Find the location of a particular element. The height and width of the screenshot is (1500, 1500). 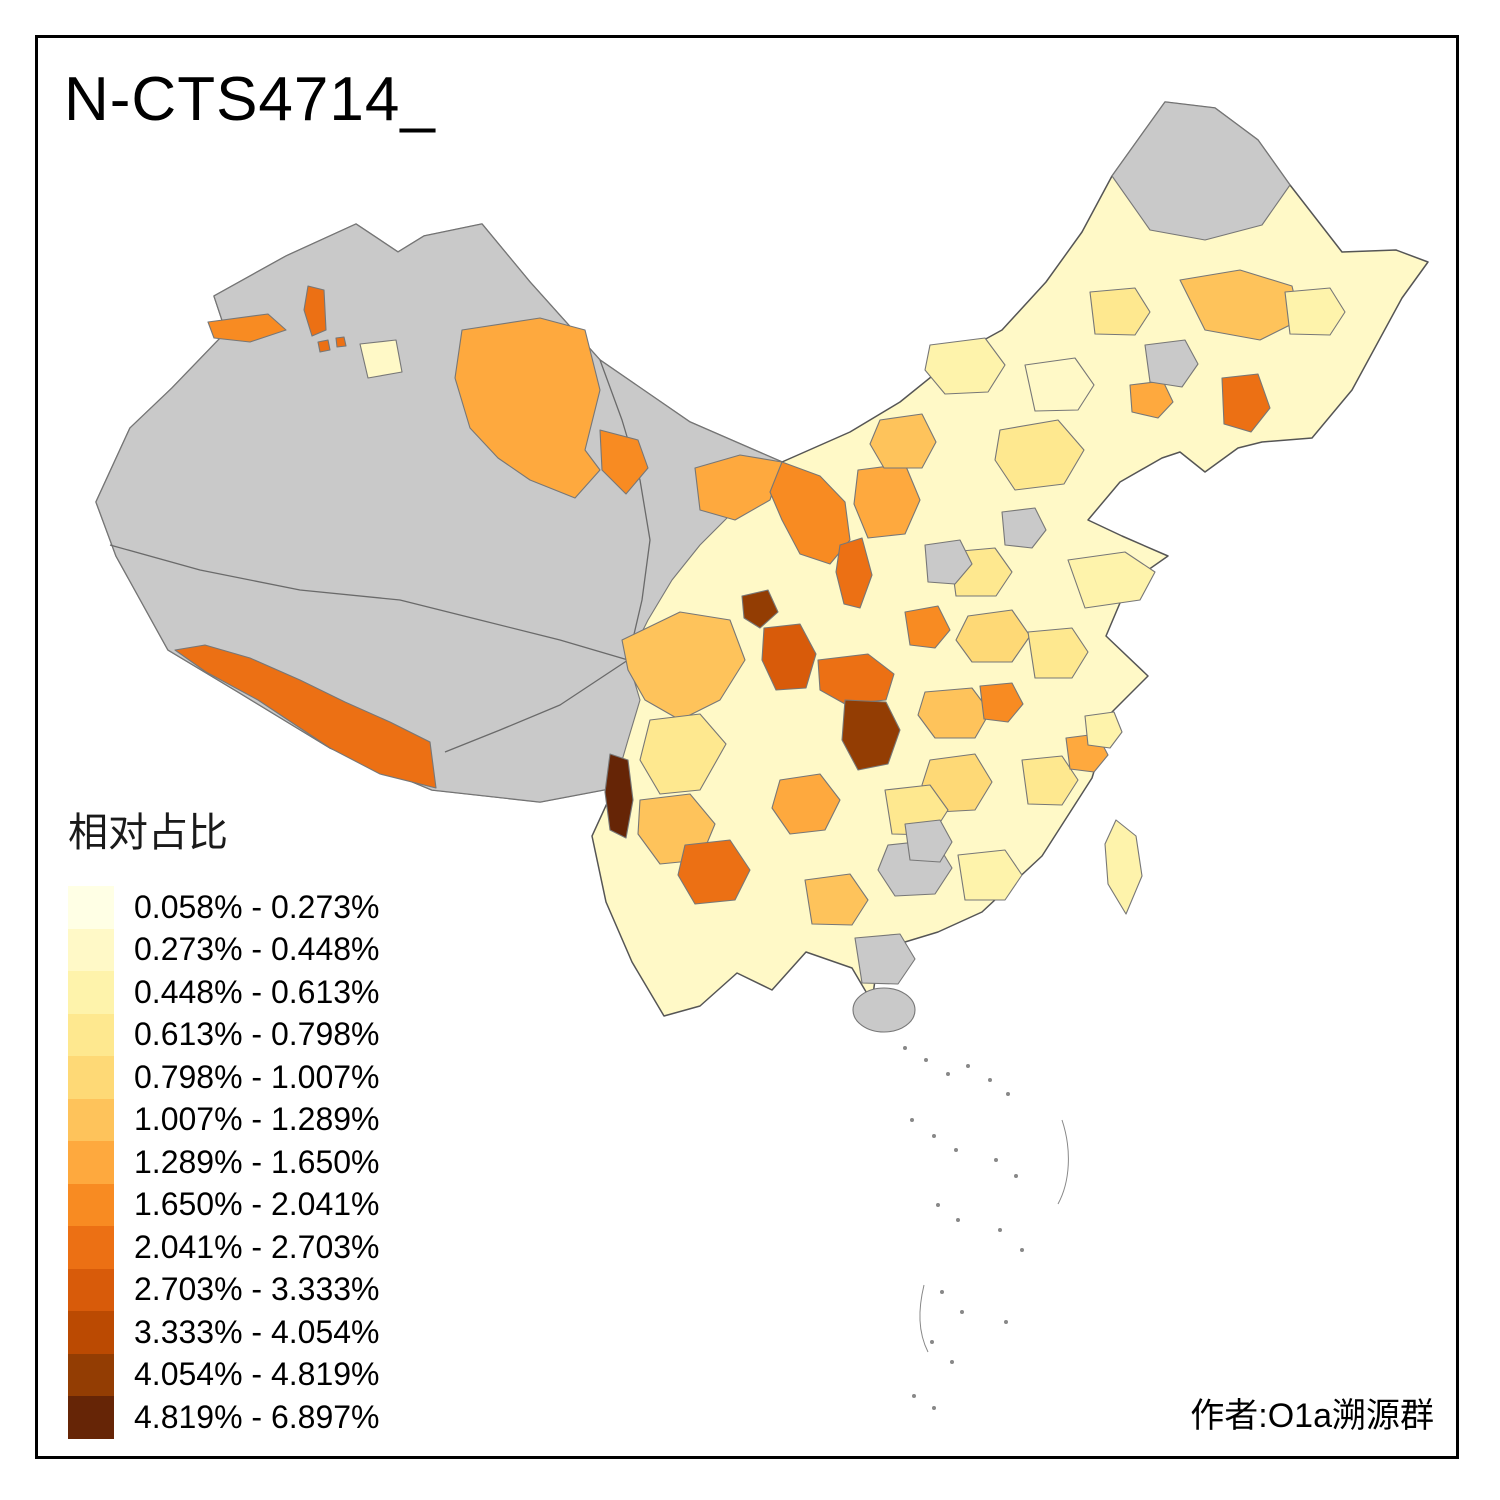

province-borders is located at coordinates (380, 556).